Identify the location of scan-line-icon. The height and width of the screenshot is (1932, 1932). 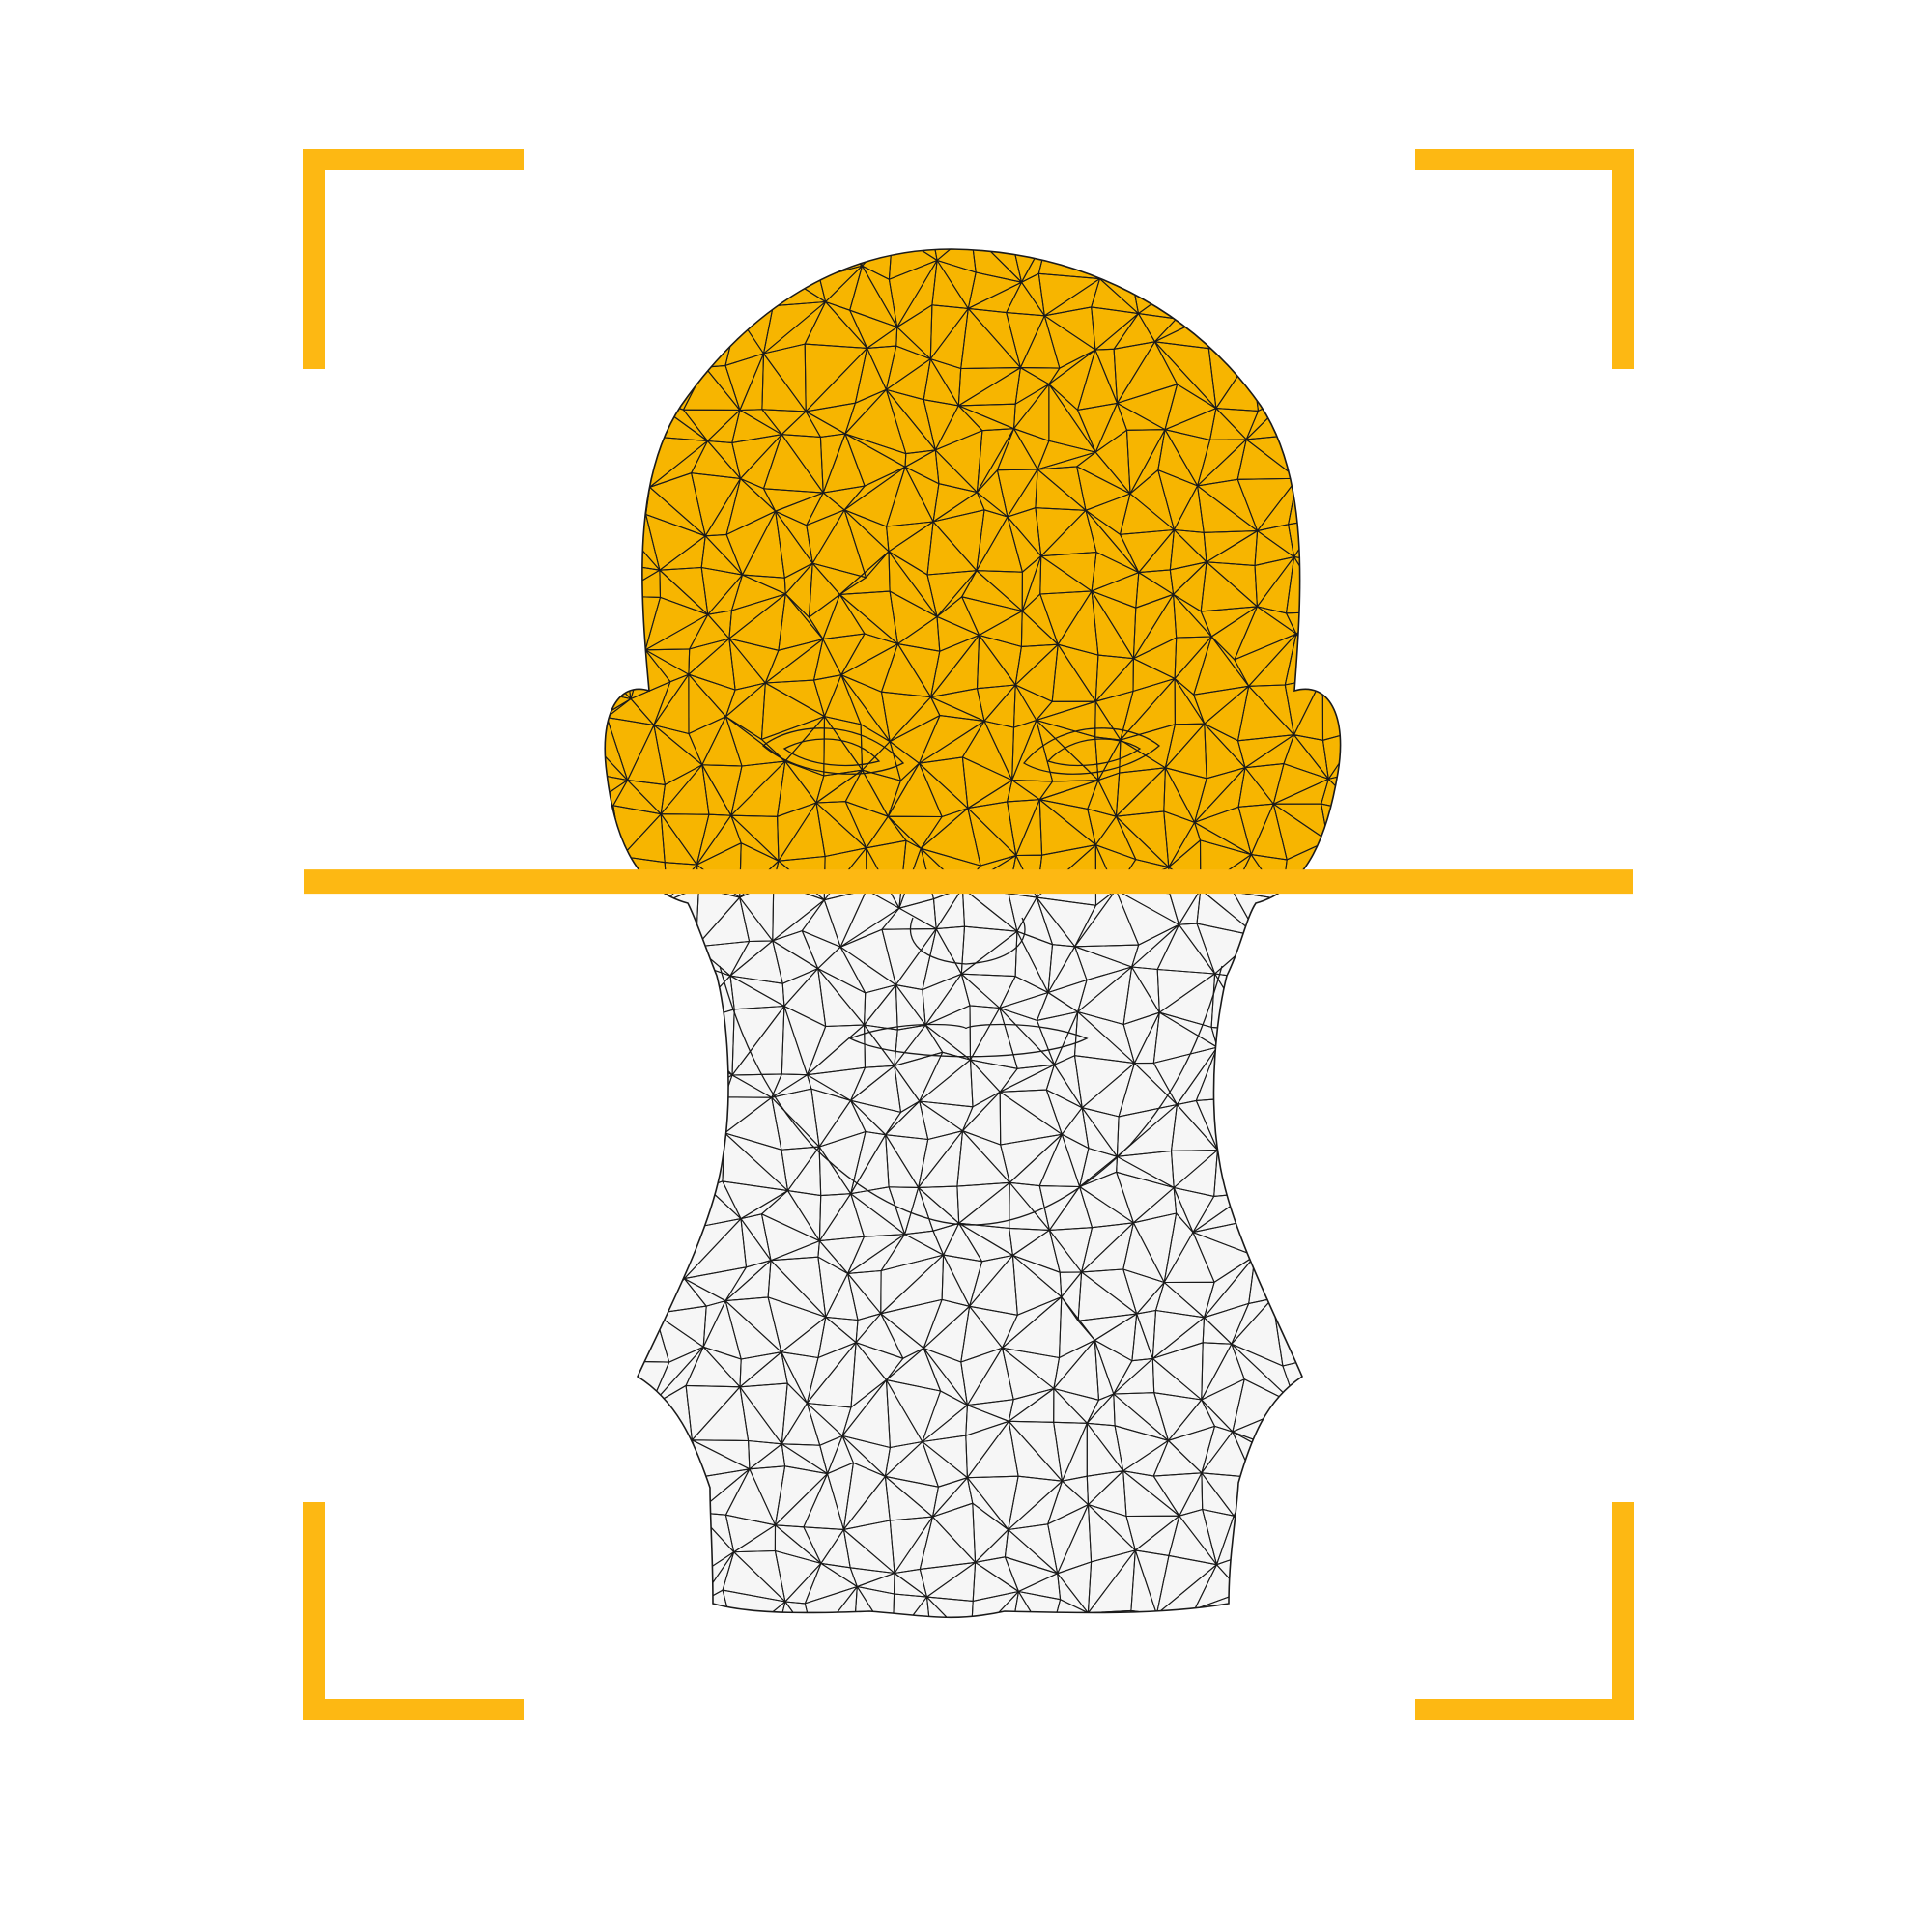
(968, 882).